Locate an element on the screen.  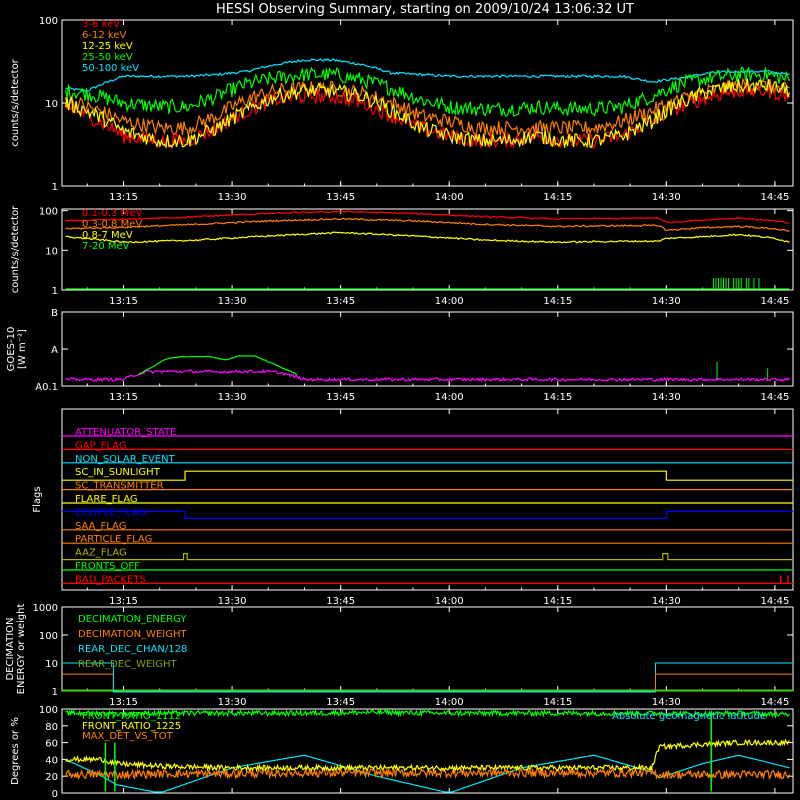
p3-goes-long-line is located at coordinates (217, 365).